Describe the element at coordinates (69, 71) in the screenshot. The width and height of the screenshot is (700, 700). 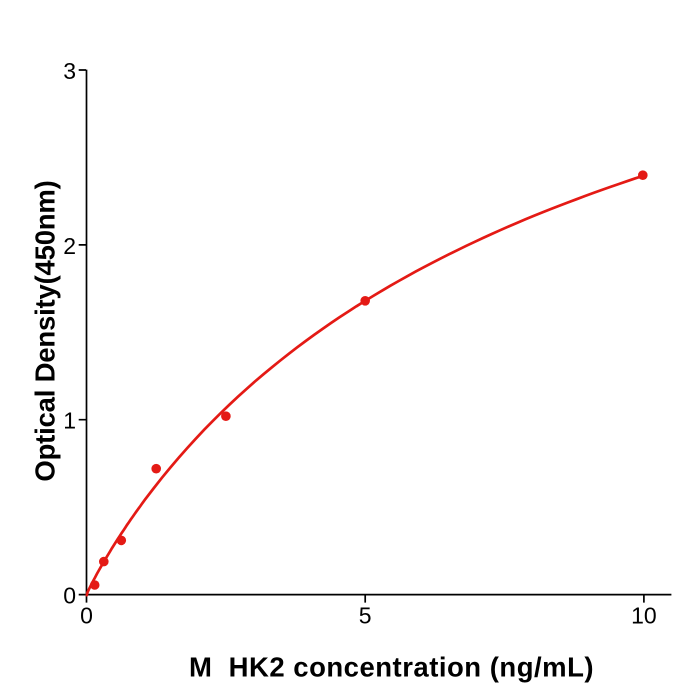
I see `svg-text: 3` at that location.